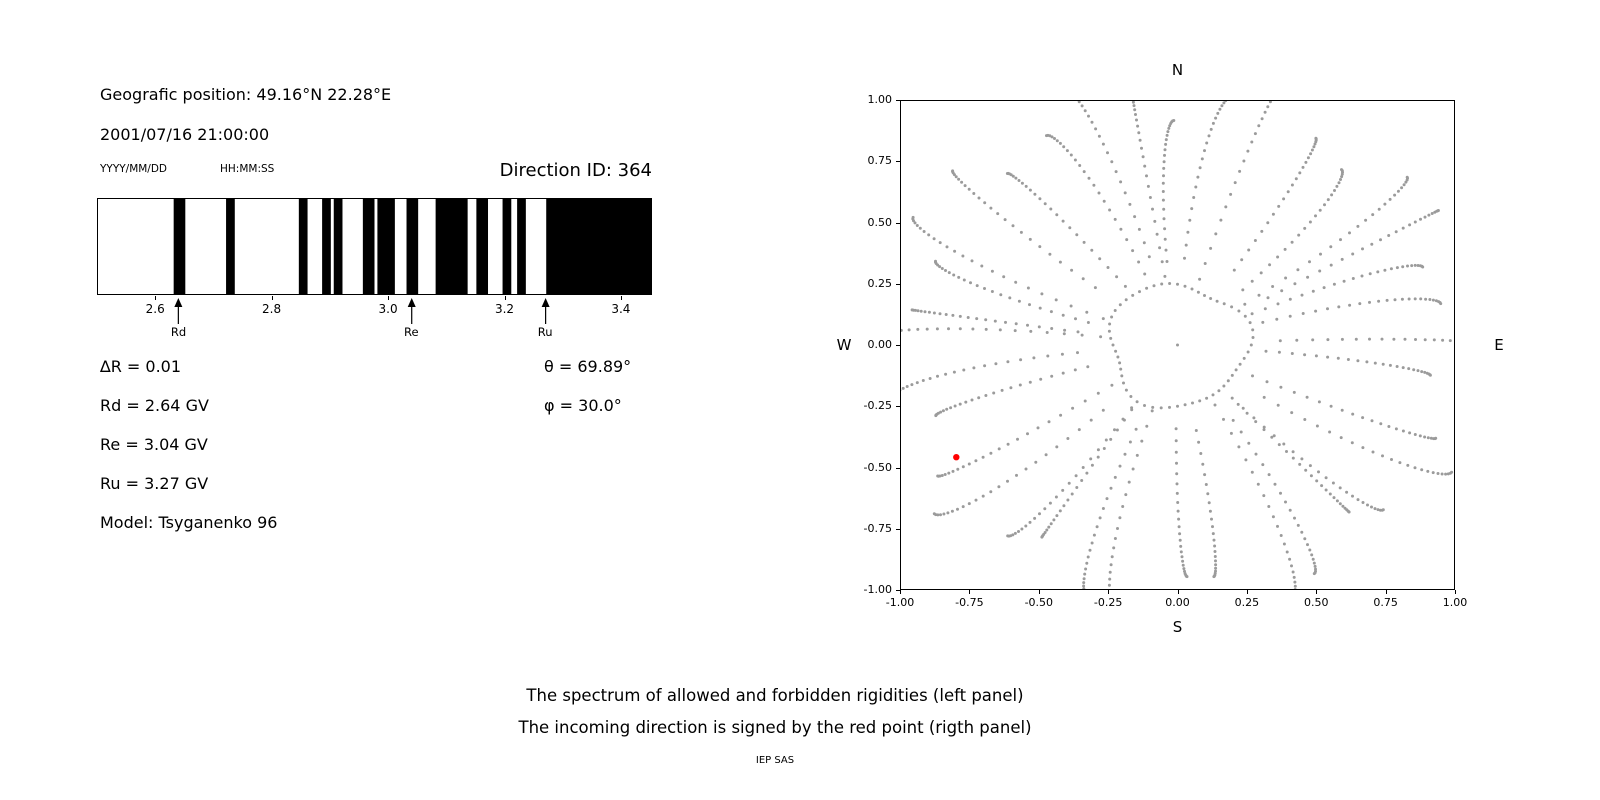 The height and width of the screenshot is (800, 1600). I want to click on x-tick-label: 3.4, so click(621, 309).